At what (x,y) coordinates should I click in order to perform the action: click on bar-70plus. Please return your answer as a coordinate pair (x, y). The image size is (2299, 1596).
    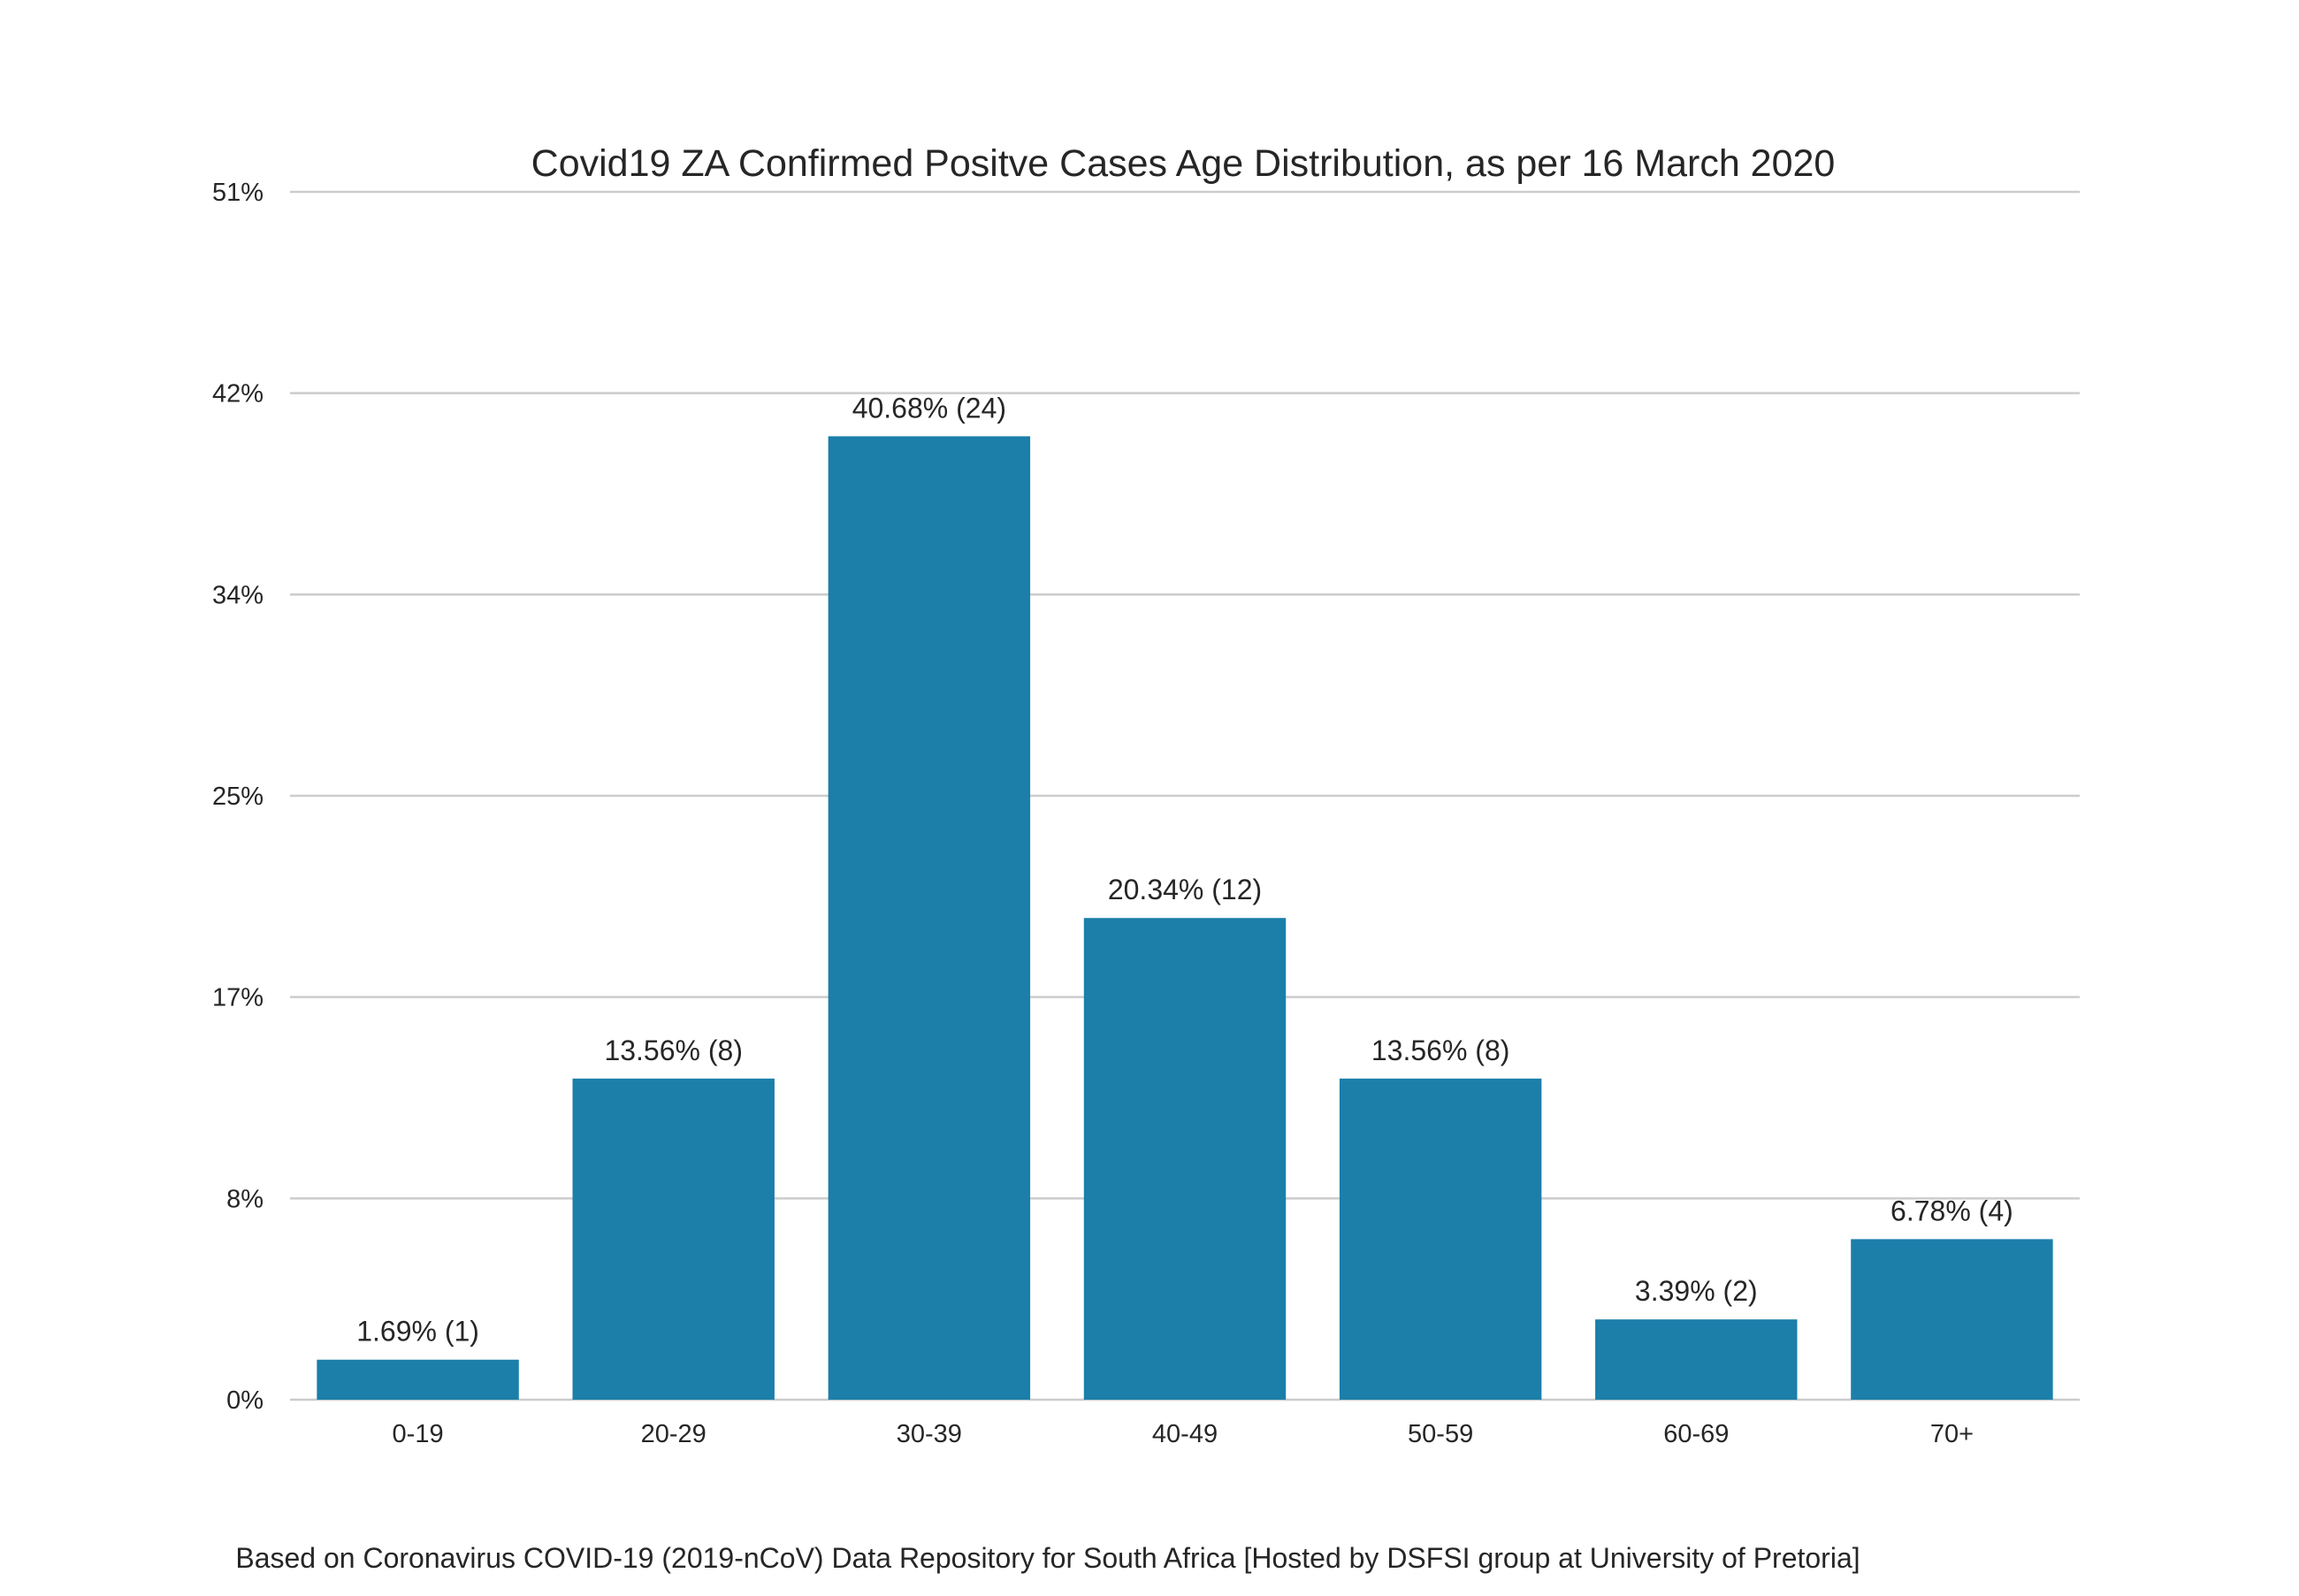
    Looking at the image, I should click on (1952, 1319).